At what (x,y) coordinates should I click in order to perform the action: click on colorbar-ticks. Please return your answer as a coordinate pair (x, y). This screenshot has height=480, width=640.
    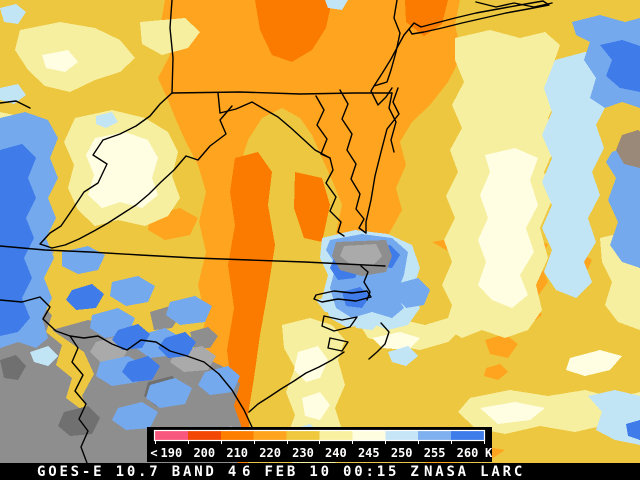
    Looking at the image, I should click on (320, 442).